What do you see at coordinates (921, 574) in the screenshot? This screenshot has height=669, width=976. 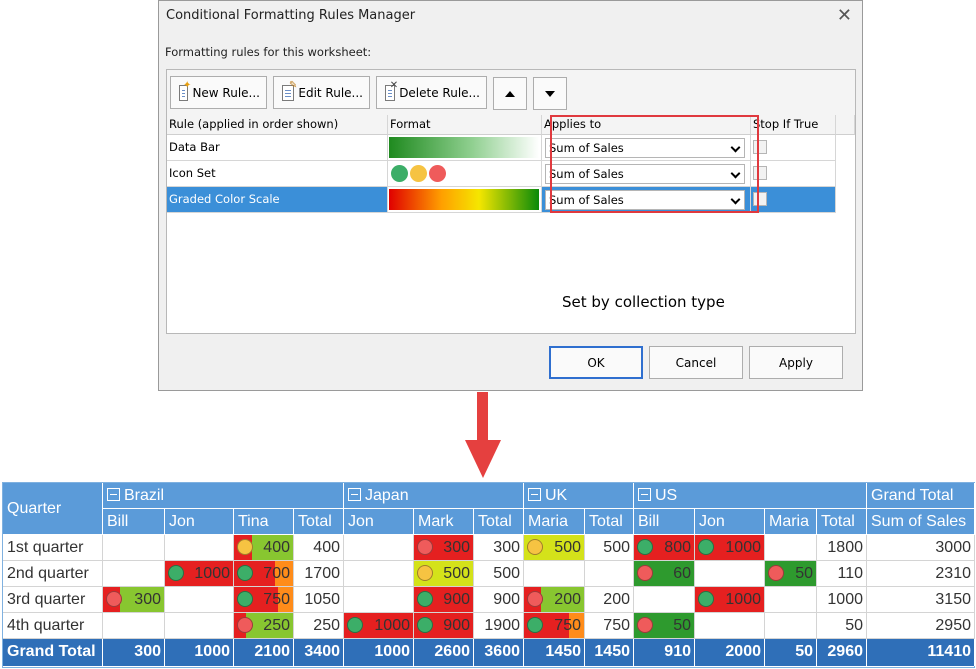 I see `data-cell: 2310` at bounding box center [921, 574].